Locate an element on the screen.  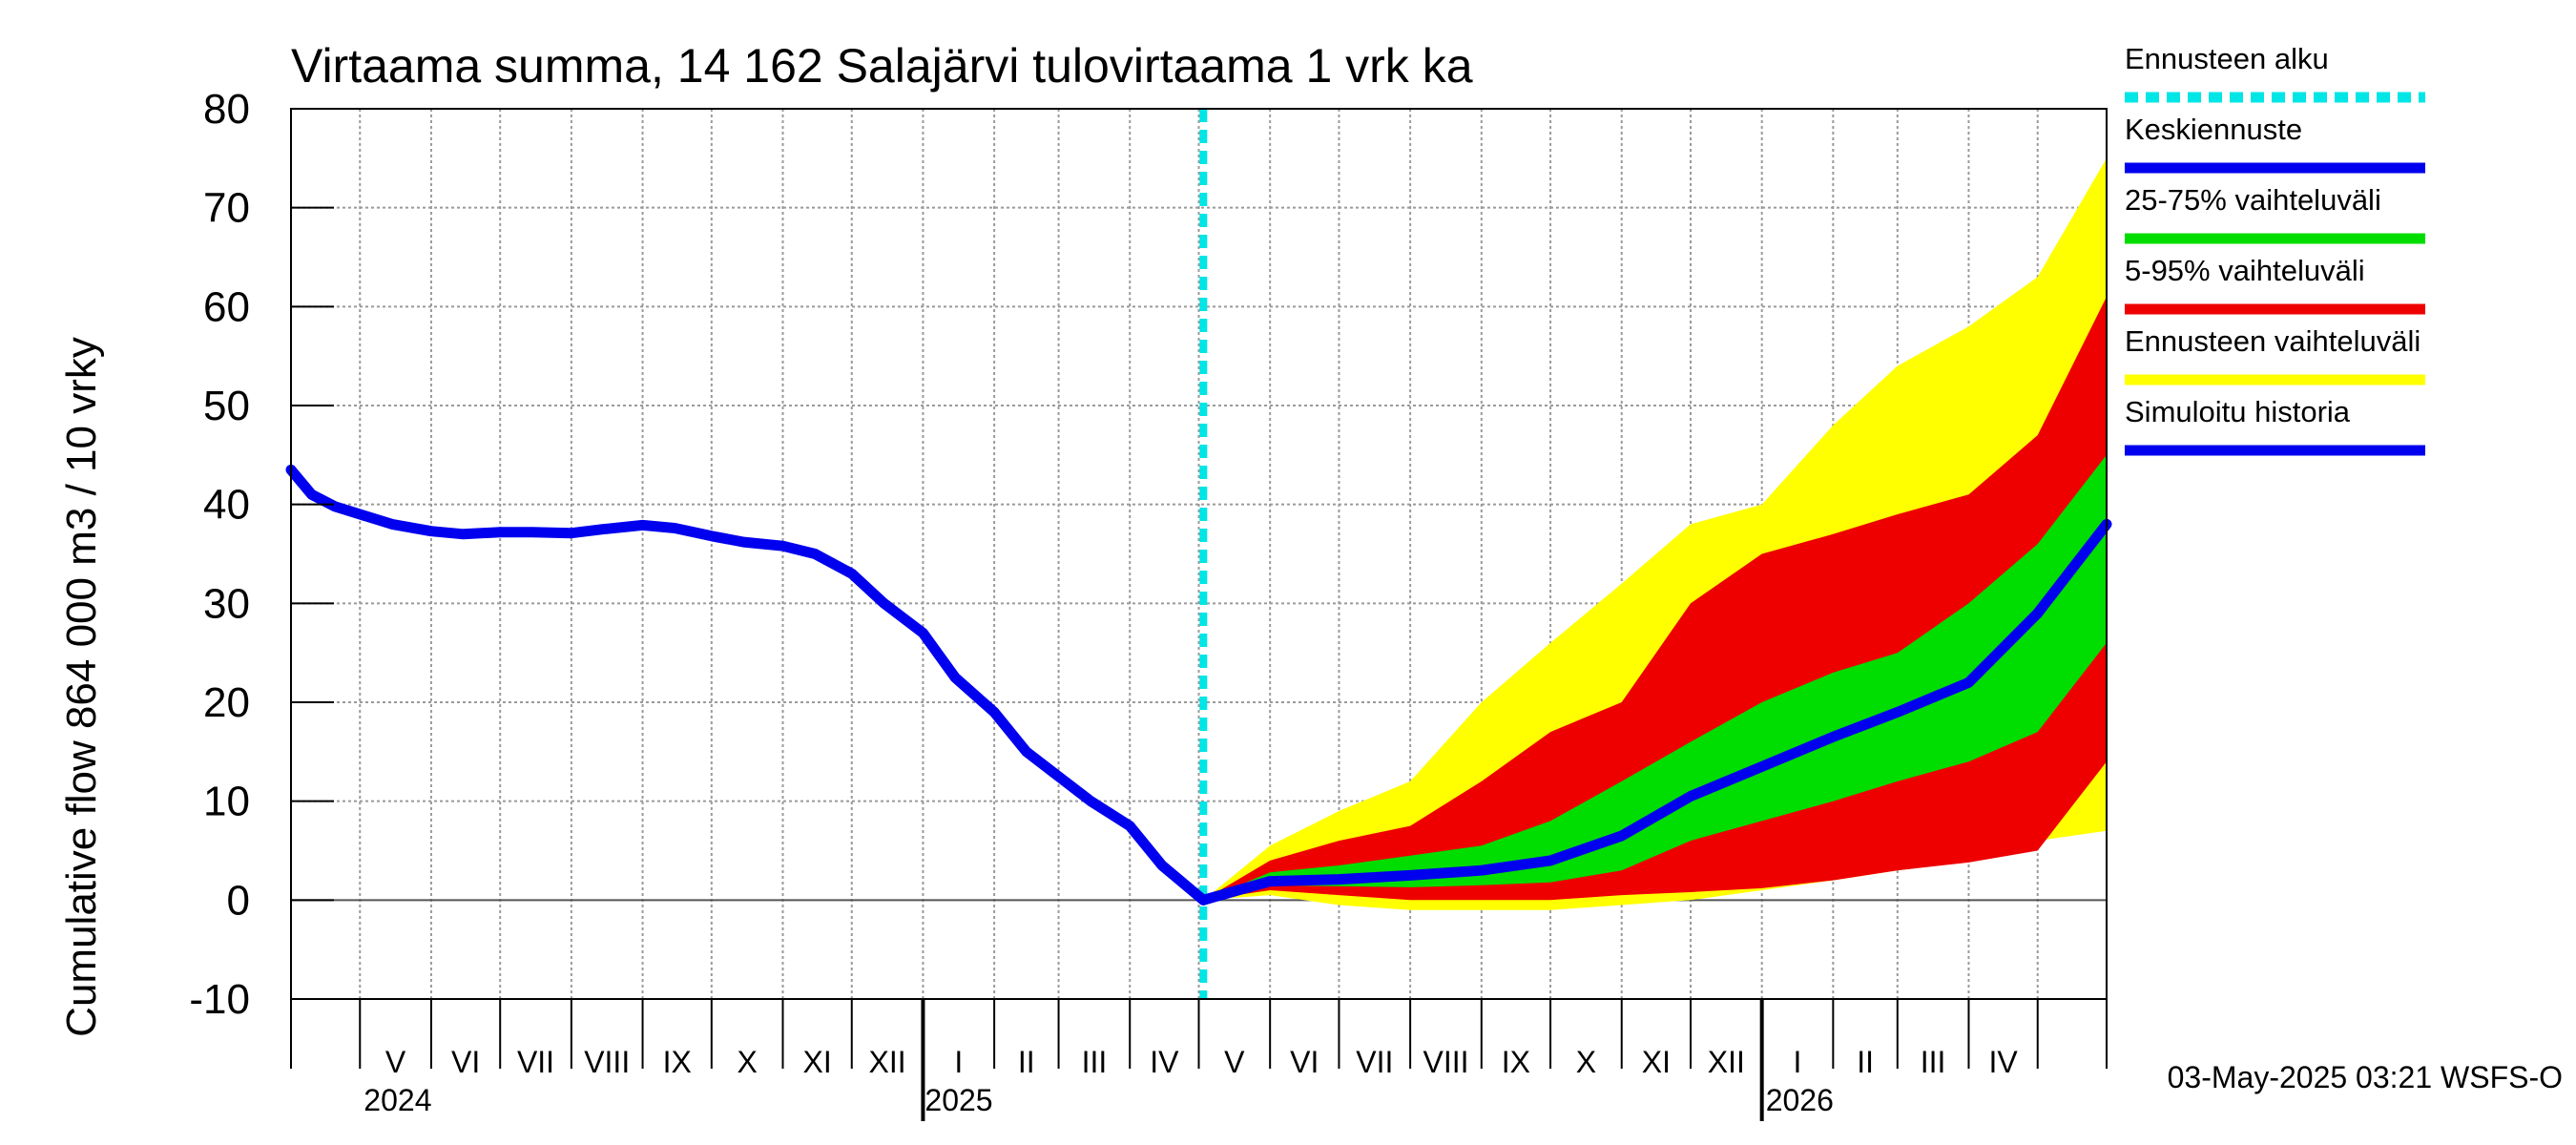
series-simuloitu-historia is located at coordinates (747, 685).